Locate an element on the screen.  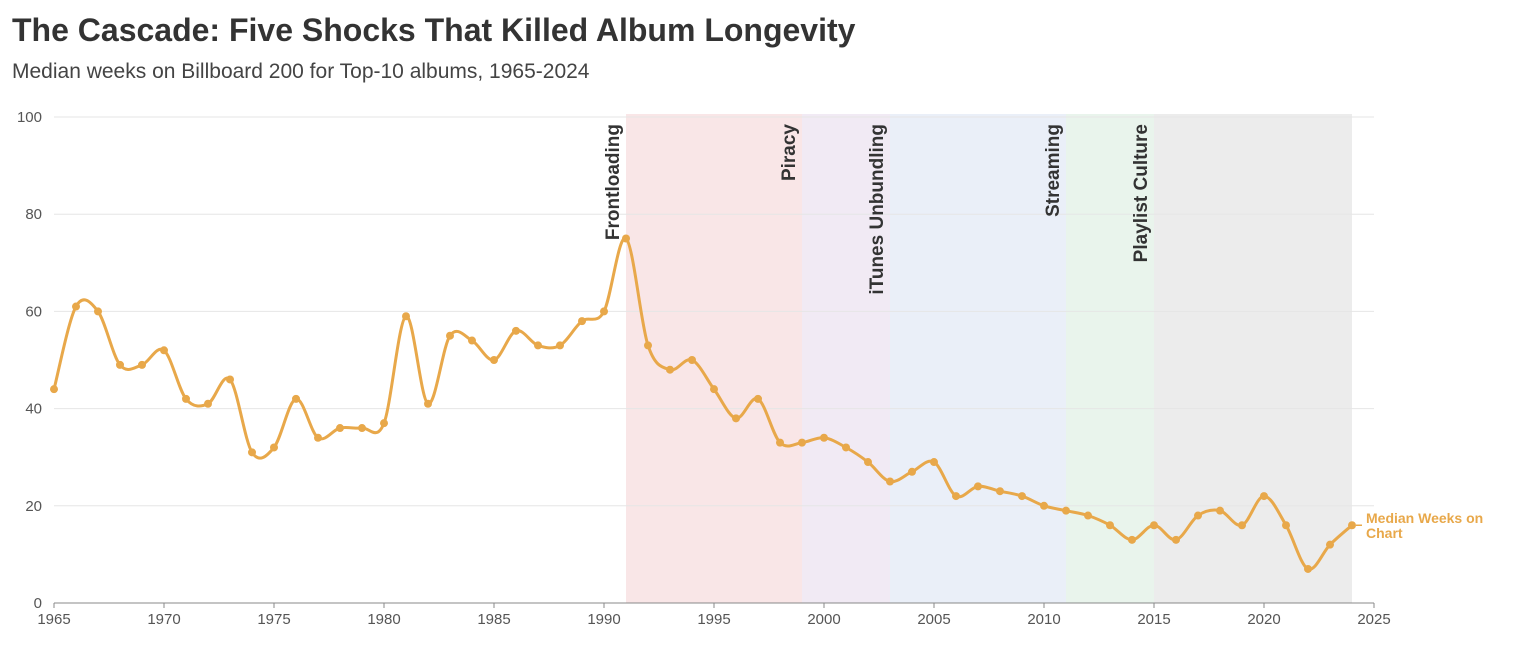
x-tick-label: 2000 is located at coordinates (823, 619).